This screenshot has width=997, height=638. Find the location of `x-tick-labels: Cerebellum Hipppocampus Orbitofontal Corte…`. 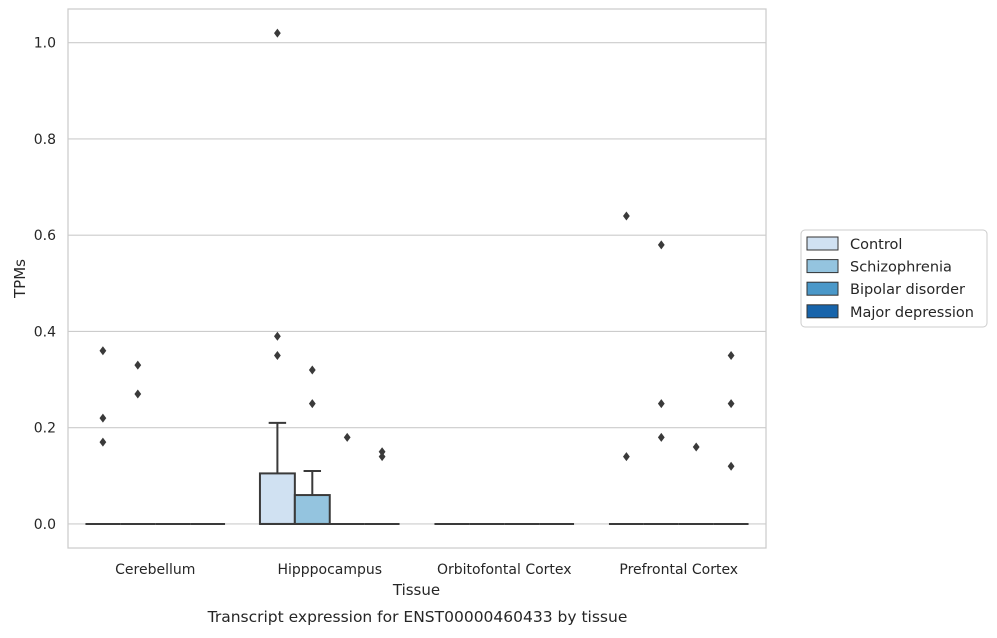

x-tick-labels: Cerebellum Hipppocampus Orbitofontal Corte… is located at coordinates (426, 570).